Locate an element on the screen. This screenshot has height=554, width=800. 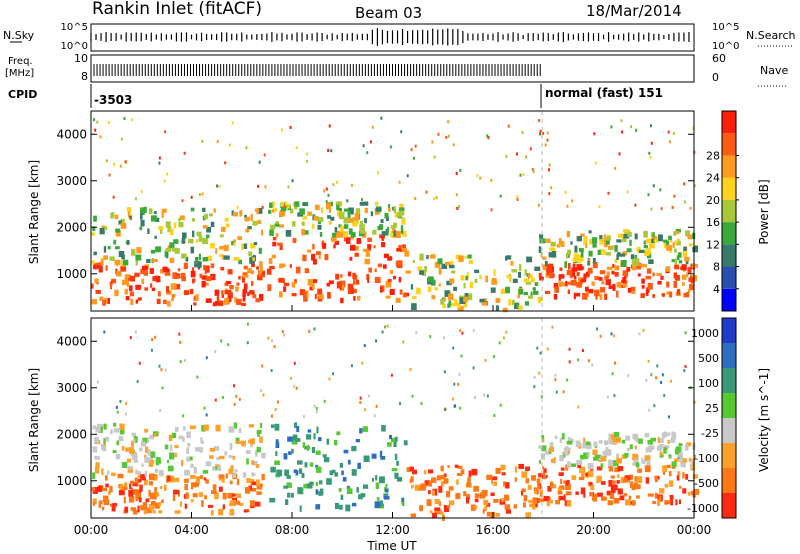
y-tick-label: 2000 is located at coordinates (71, 227).